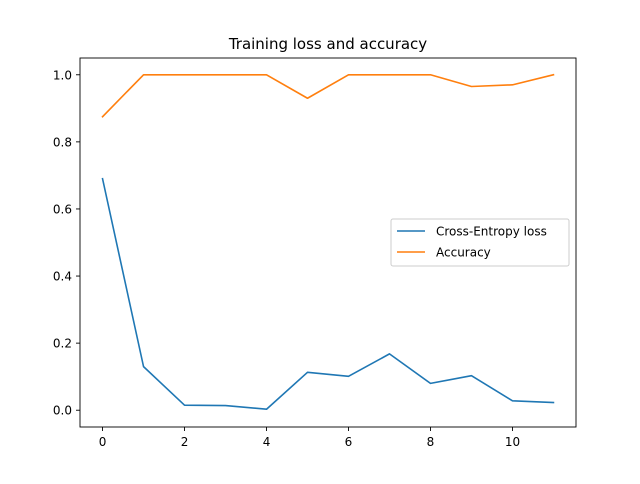  Describe the element at coordinates (349, 442) in the screenshot. I see `x-tick-label: 6` at that location.